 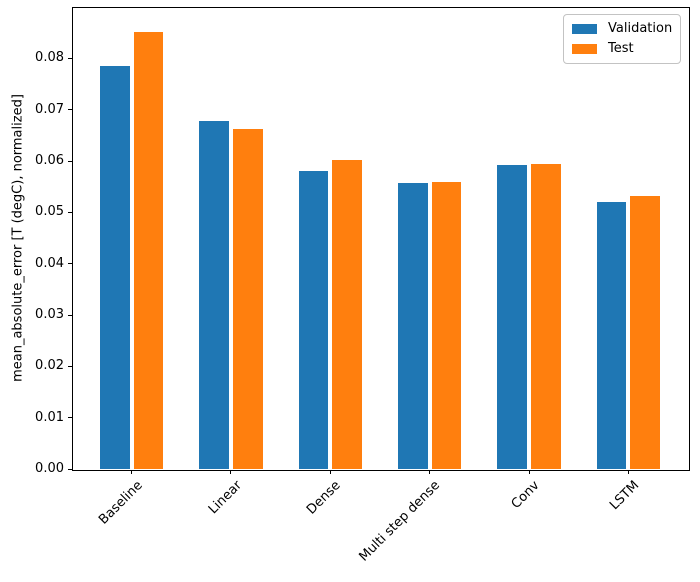 I want to click on bar-test-baseline, so click(x=148, y=250).